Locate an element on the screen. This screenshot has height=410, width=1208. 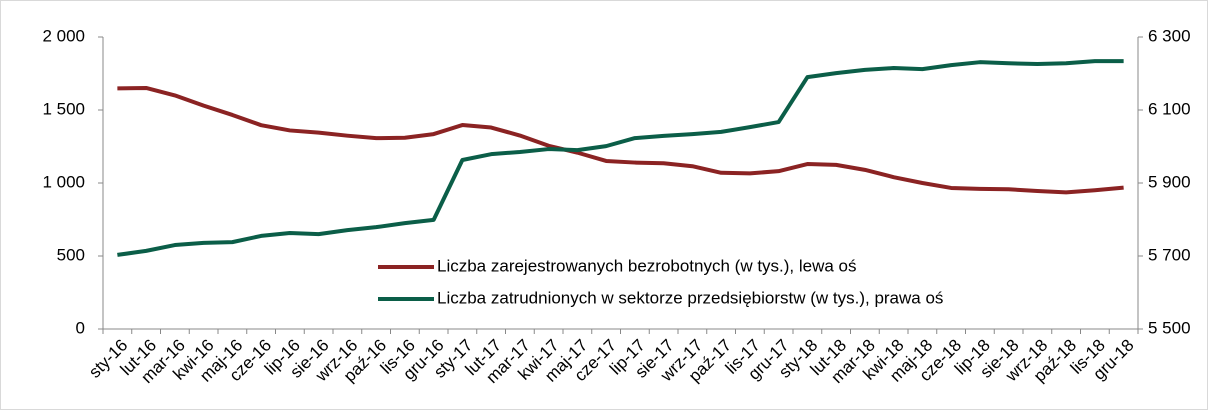
y2-tick-label: 6 300 is located at coordinates (1169, 35).